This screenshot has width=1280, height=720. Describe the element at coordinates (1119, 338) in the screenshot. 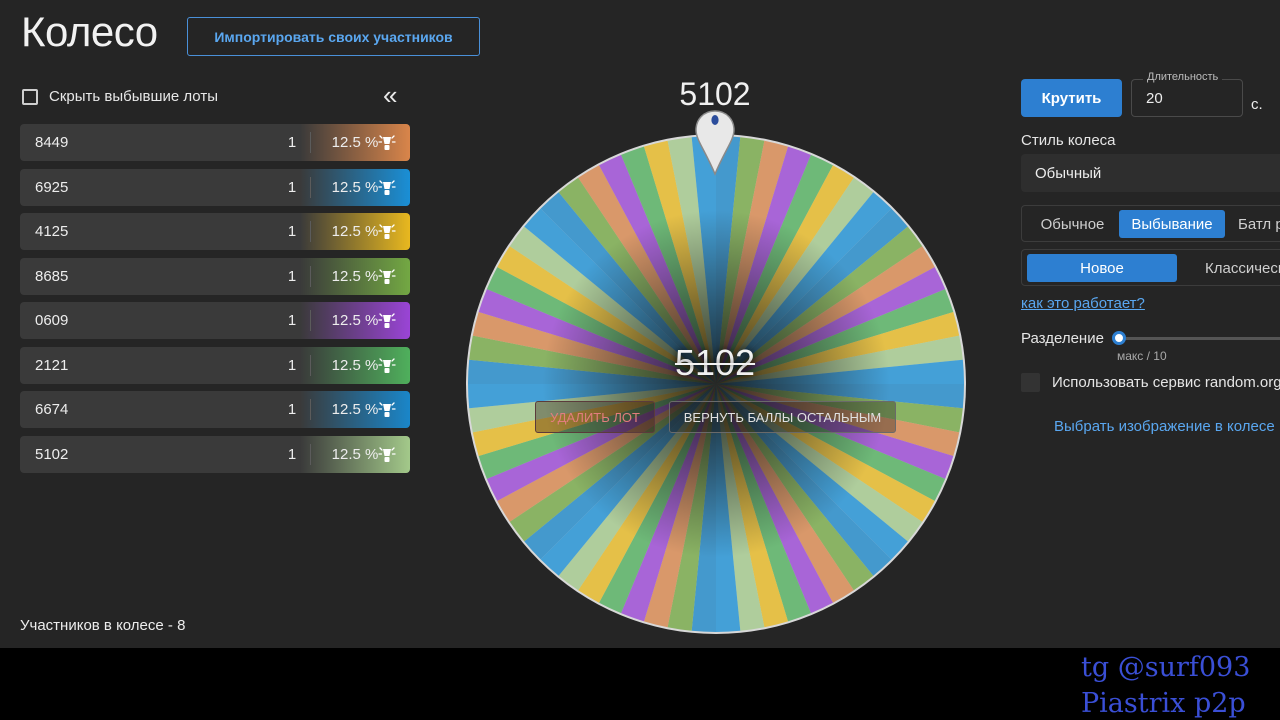

I see `split-slider-thumb` at that location.